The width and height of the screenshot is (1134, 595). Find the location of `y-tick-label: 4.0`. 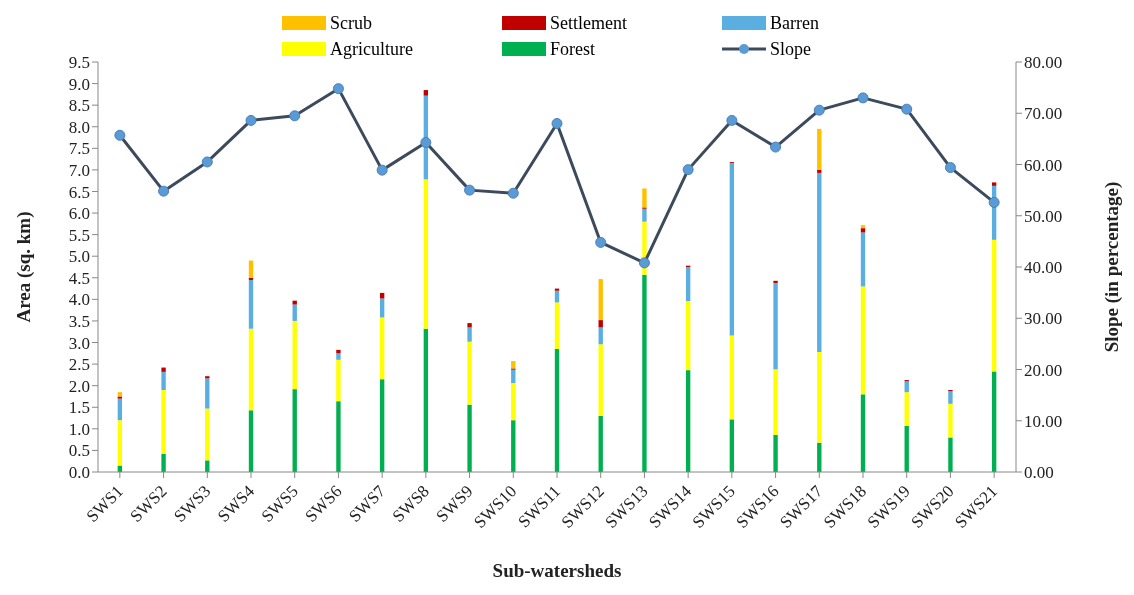

y-tick-label: 4.0 is located at coordinates (79, 300).